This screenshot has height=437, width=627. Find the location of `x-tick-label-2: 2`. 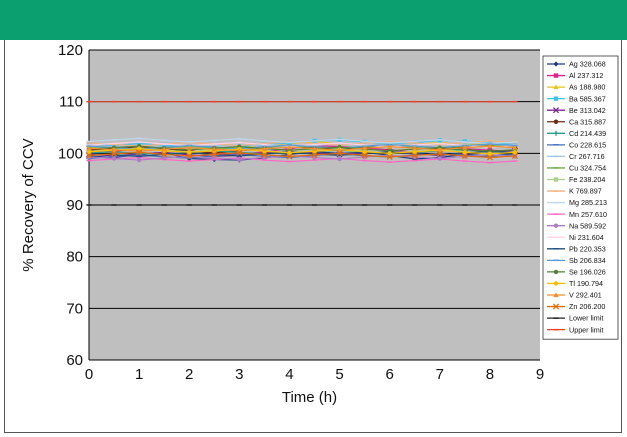

x-tick-label-2: 2 is located at coordinates (189, 374).